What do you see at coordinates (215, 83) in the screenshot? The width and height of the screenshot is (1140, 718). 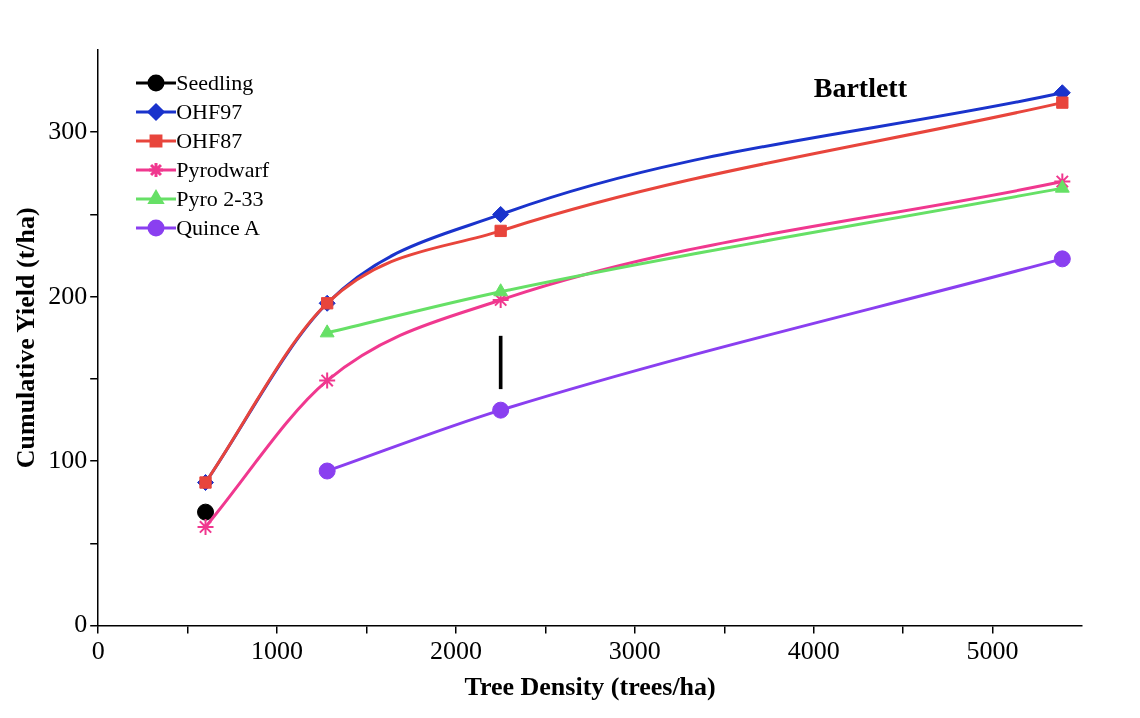 I see `legend-label: Seedling` at bounding box center [215, 83].